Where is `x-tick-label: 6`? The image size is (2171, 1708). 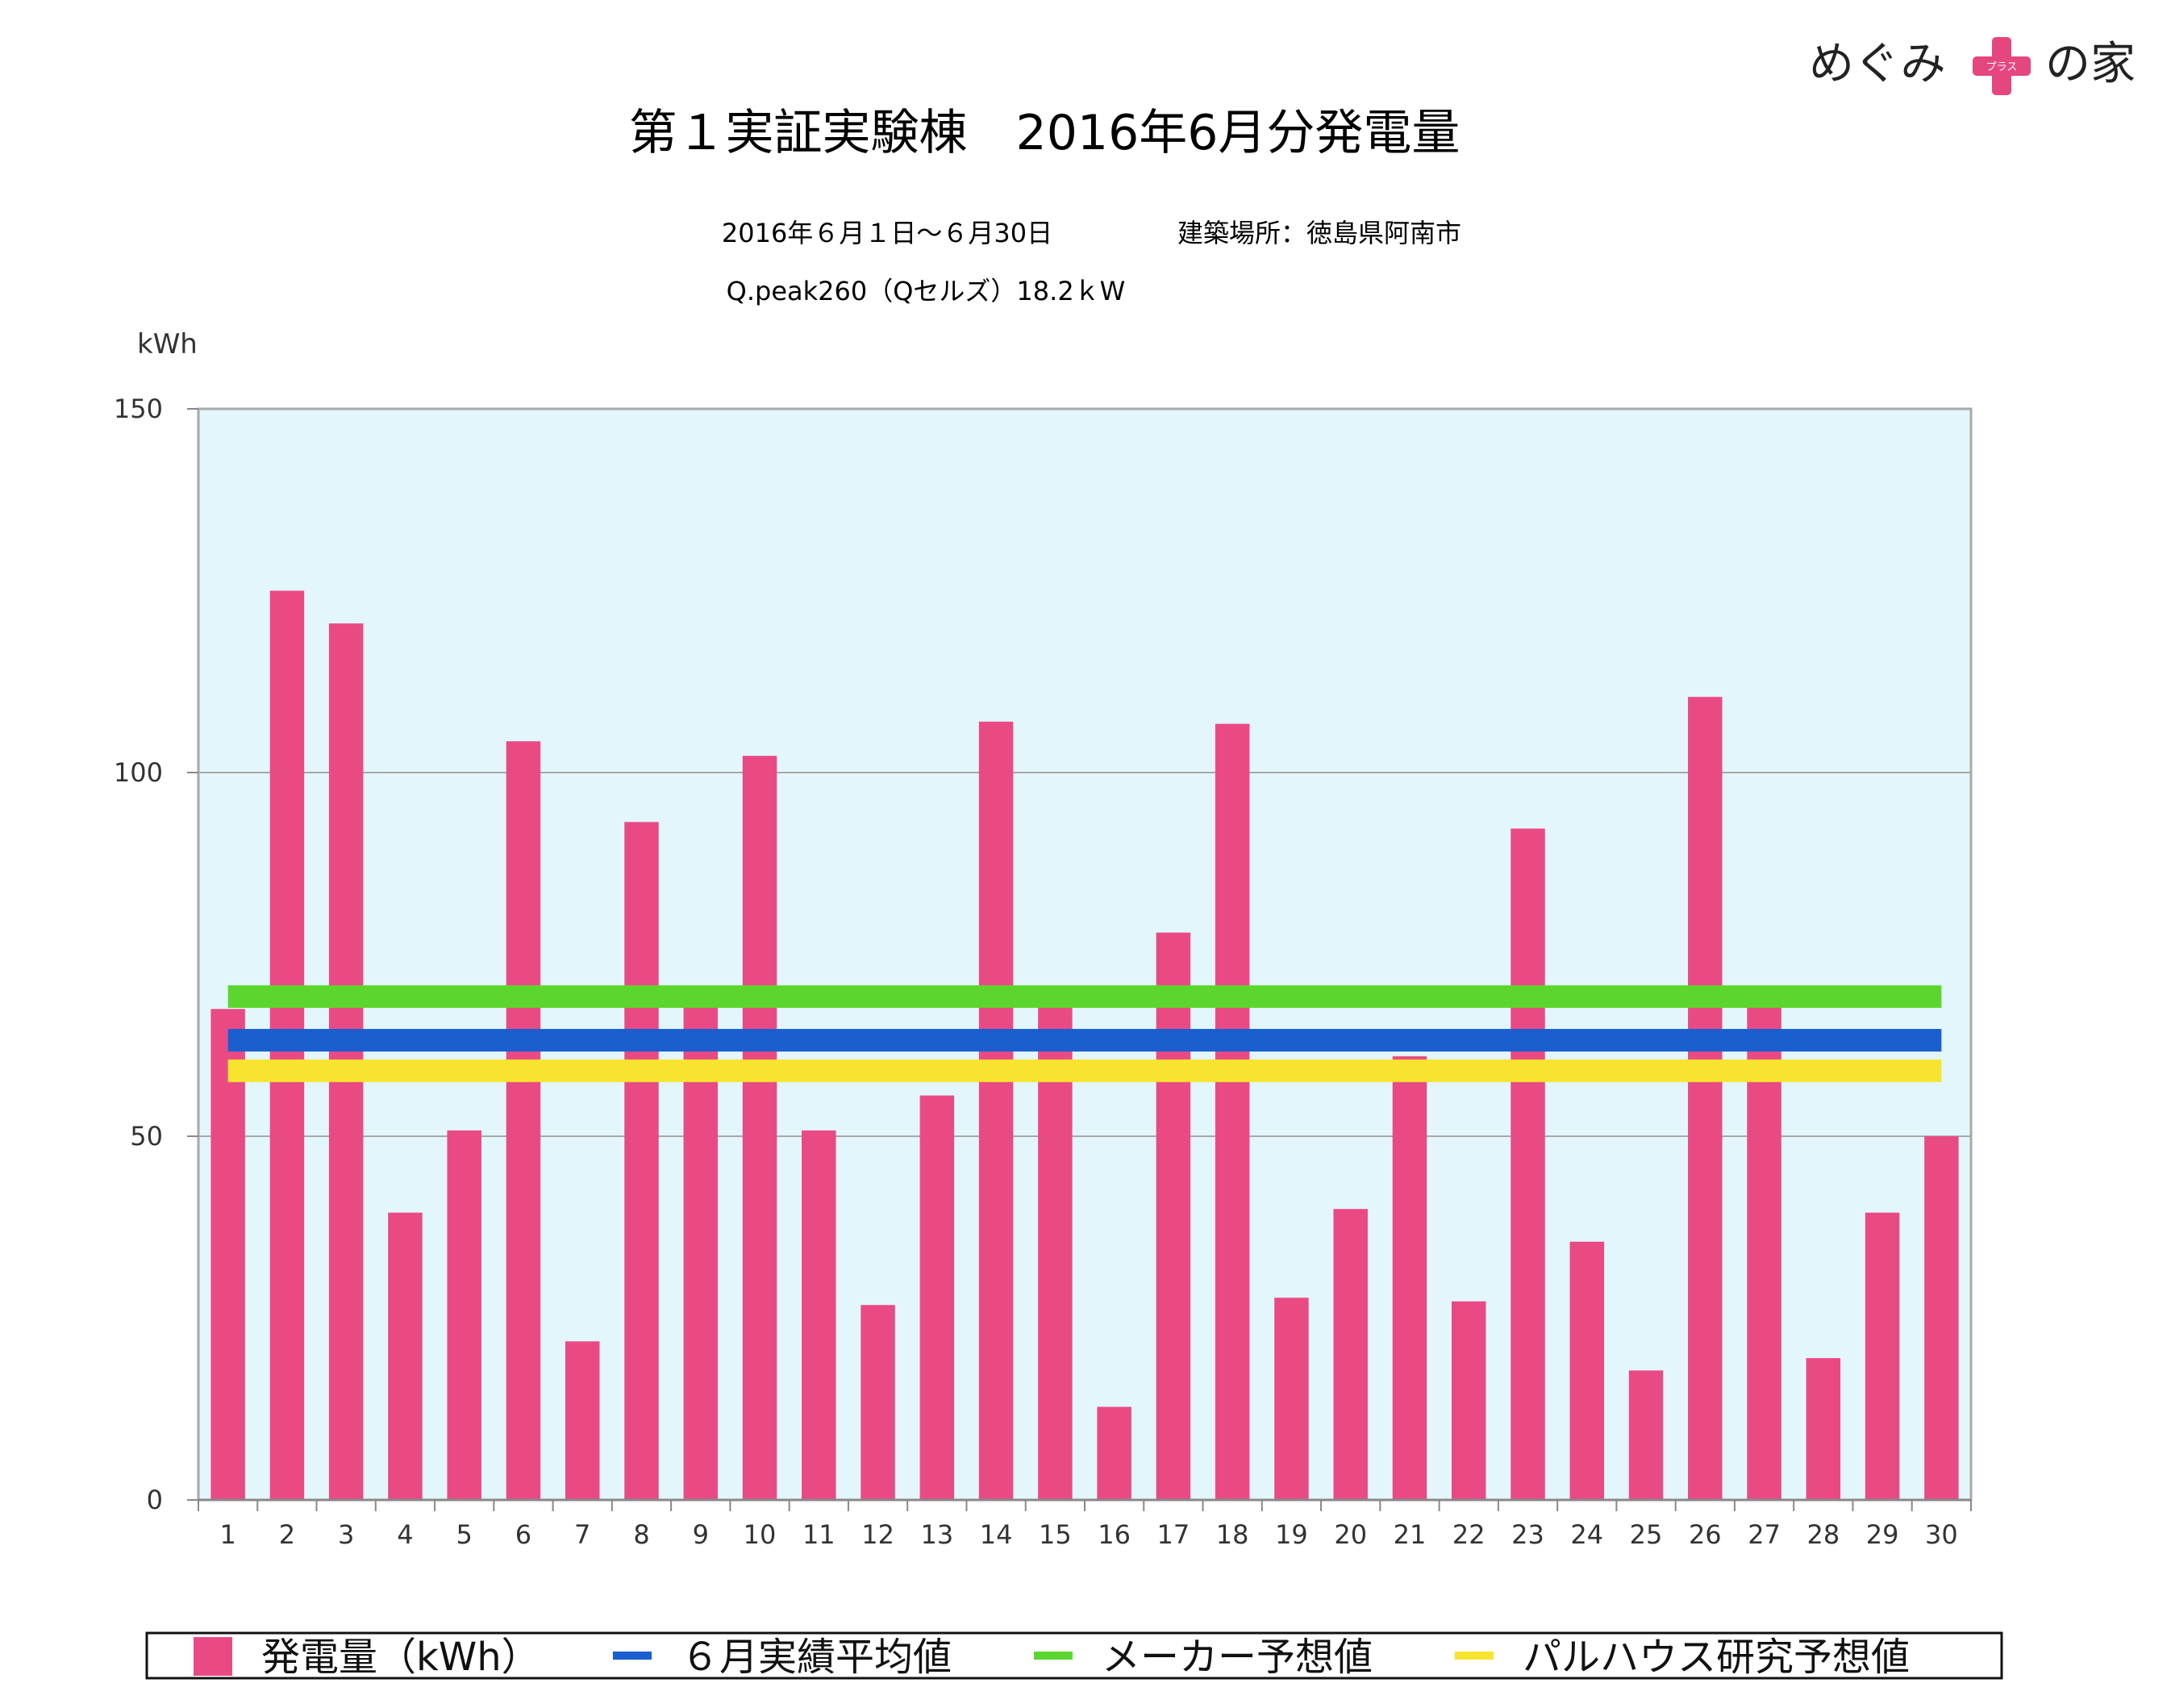
x-tick-label: 6 is located at coordinates (523, 1534).